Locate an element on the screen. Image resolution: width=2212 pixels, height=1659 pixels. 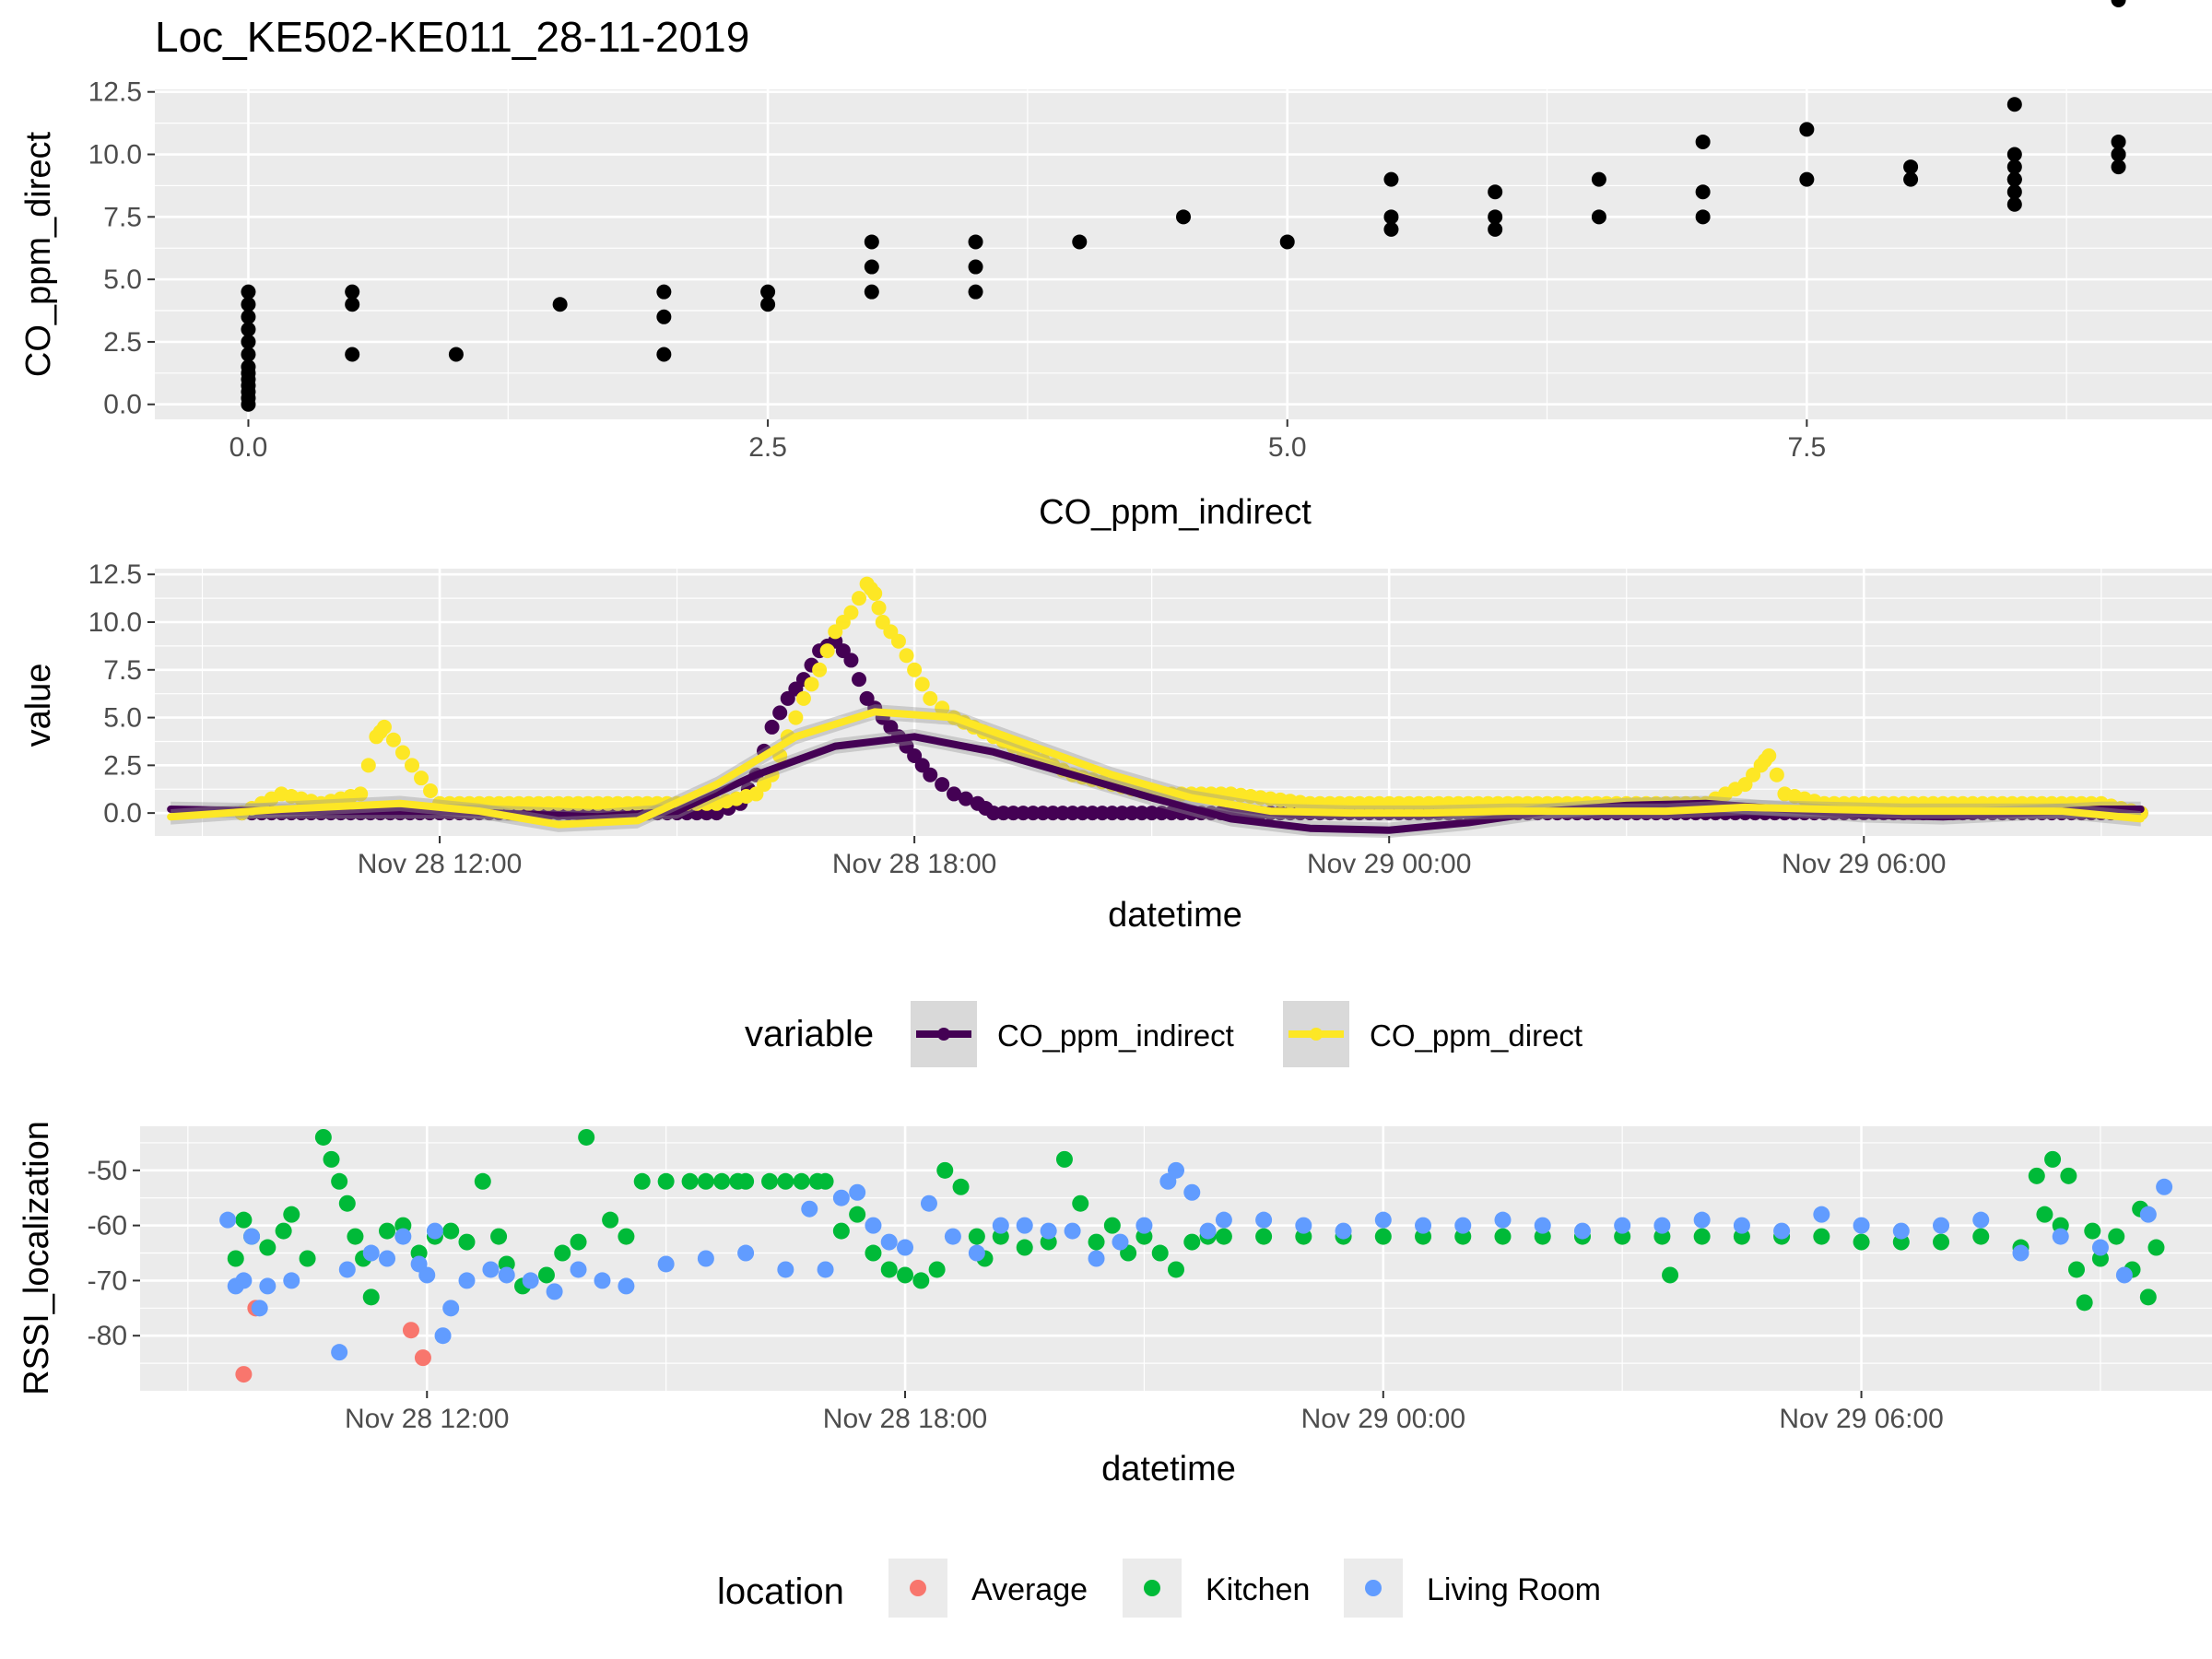
y-tick-label: -80 is located at coordinates (107, 1336).